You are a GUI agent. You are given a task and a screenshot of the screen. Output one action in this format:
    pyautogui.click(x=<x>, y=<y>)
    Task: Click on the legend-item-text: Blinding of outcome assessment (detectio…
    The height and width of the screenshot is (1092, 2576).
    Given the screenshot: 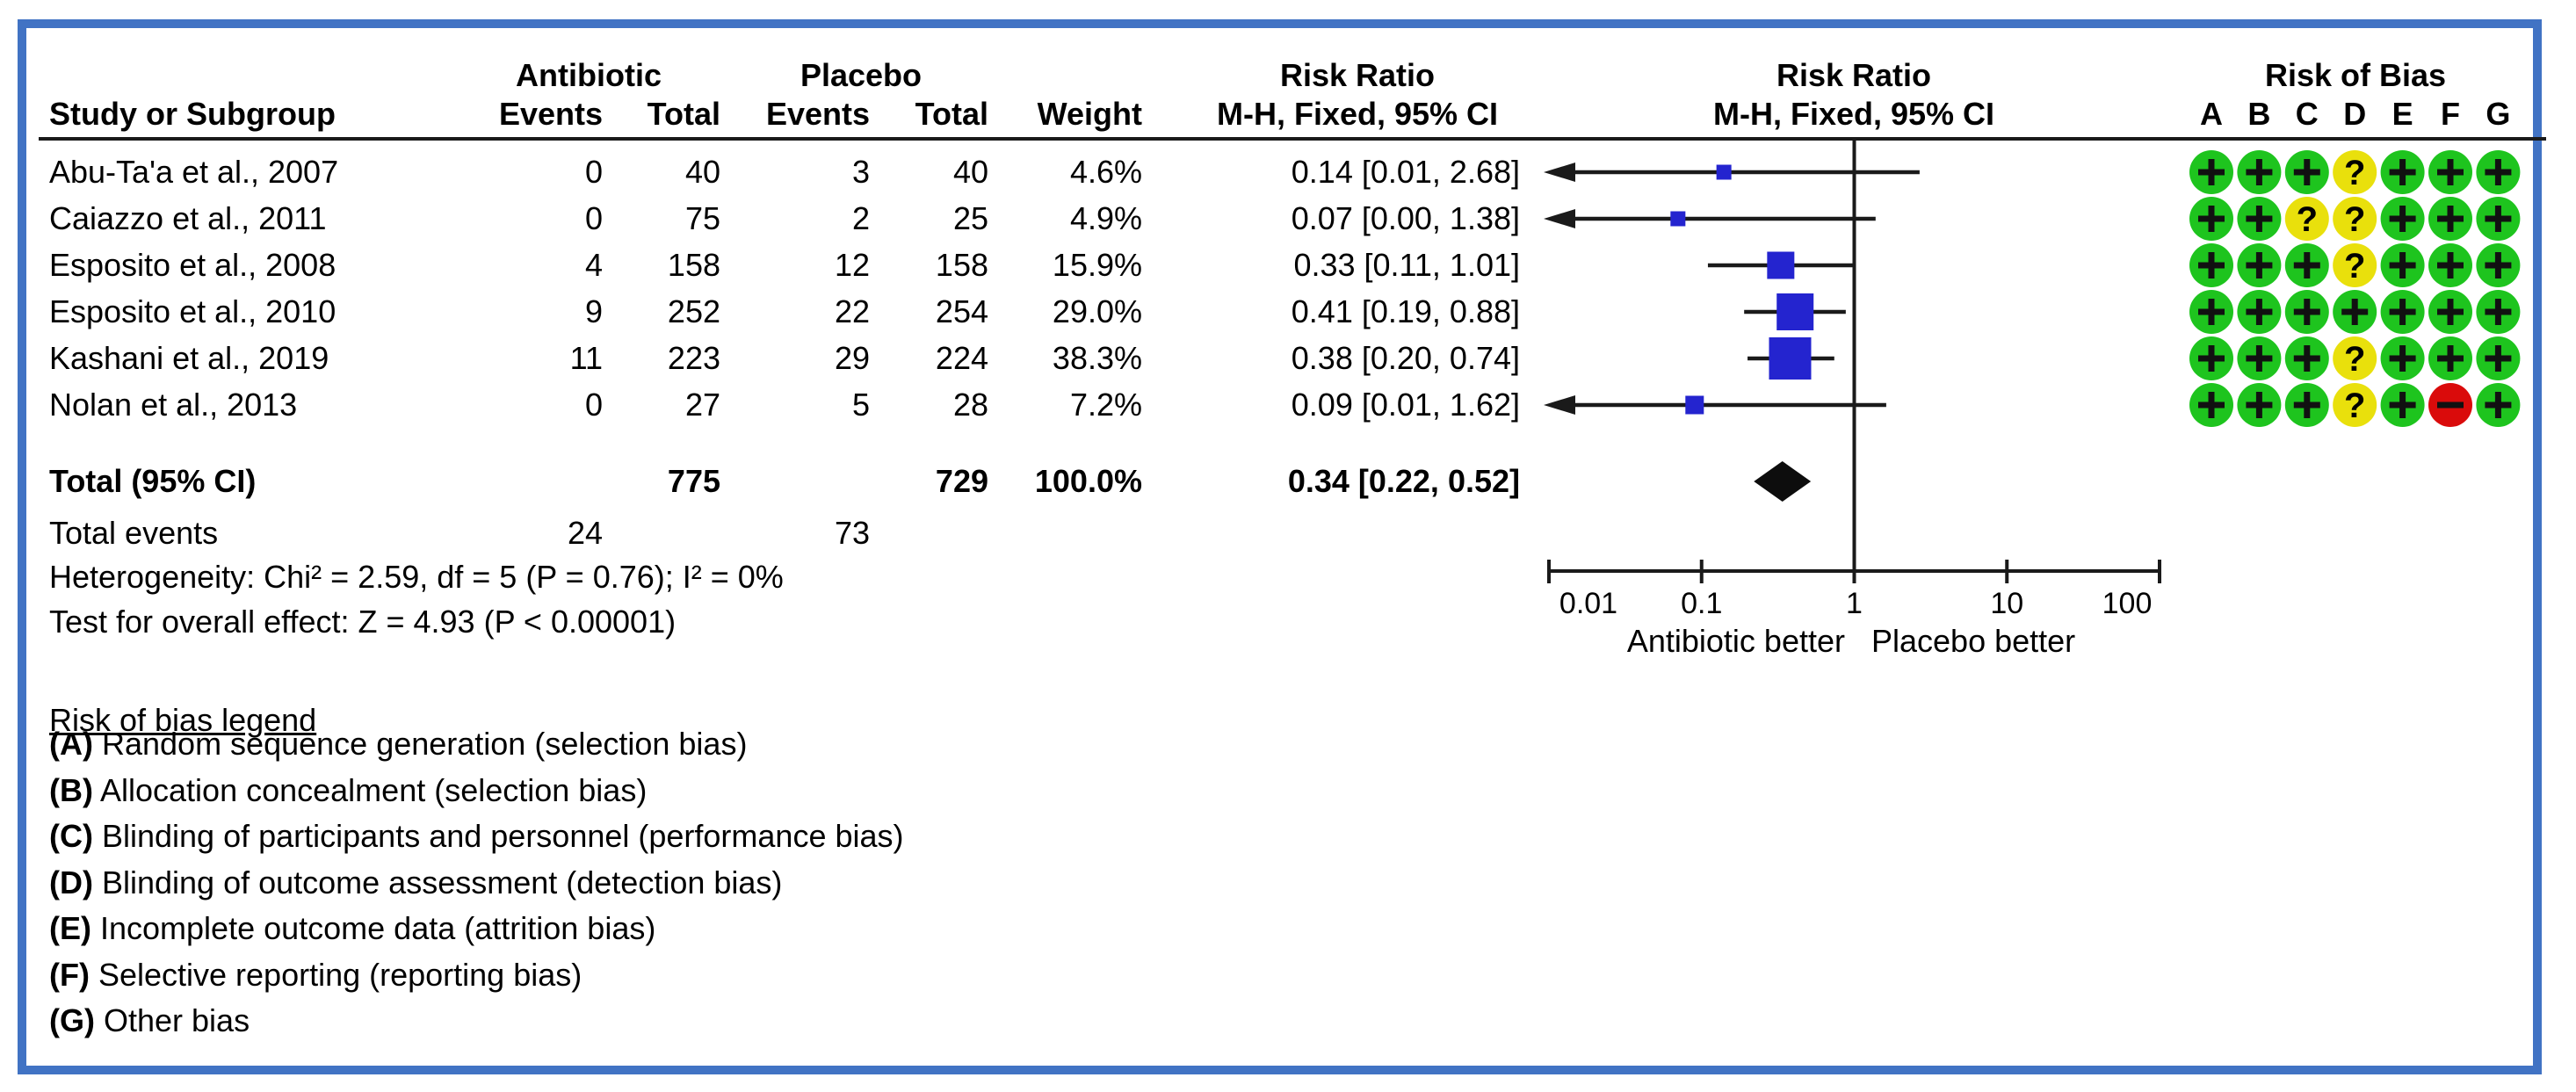 What is the action you would take?
    pyautogui.click(x=437, y=882)
    